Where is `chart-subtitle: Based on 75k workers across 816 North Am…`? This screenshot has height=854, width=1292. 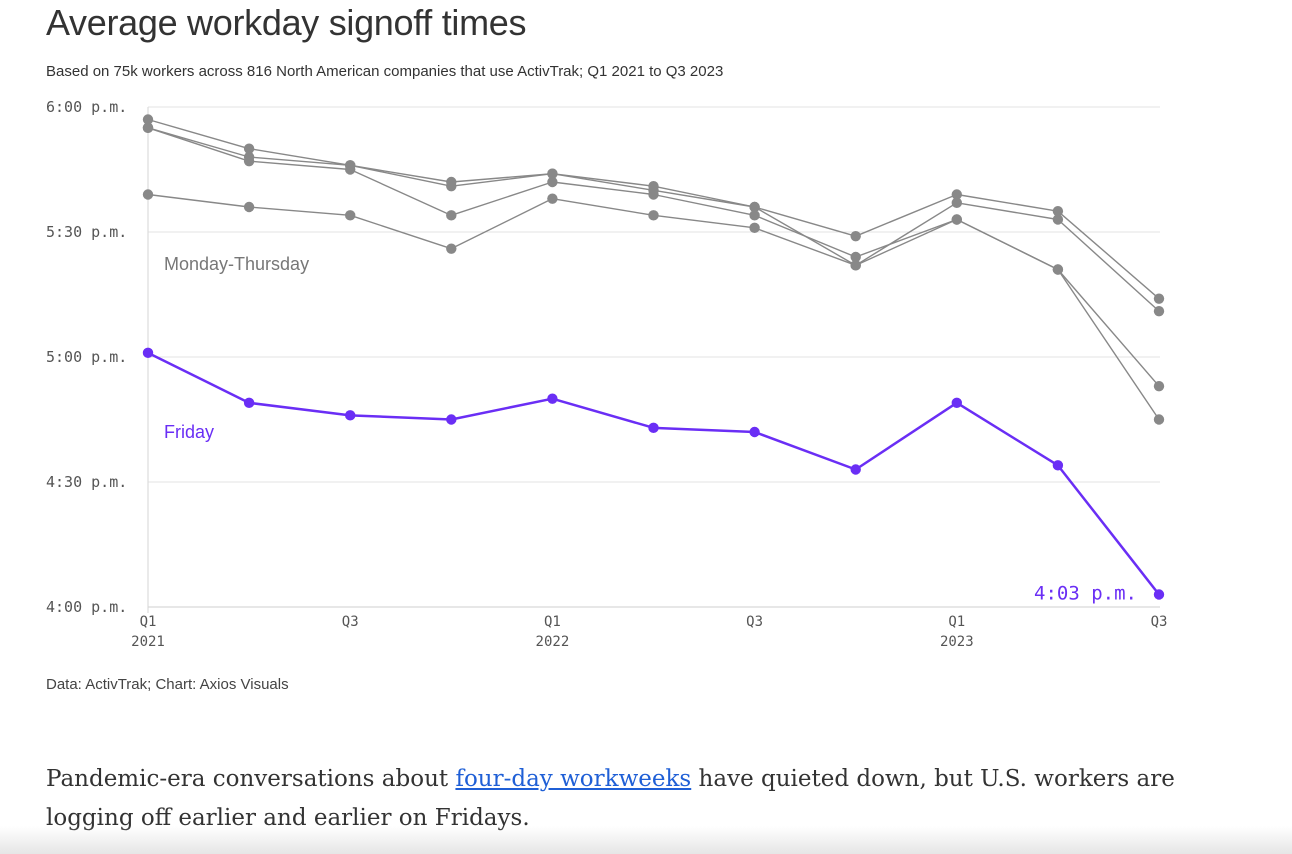 chart-subtitle: Based on 75k workers across 816 North Am… is located at coordinates (385, 71).